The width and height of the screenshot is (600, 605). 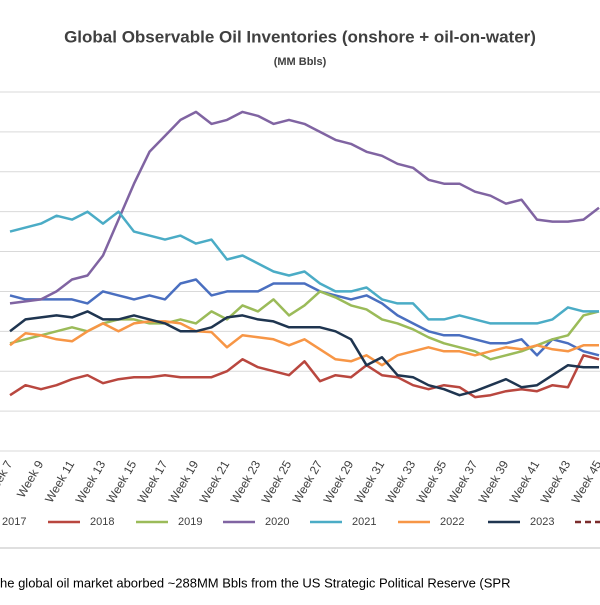 I want to click on legend-label: 2021, so click(x=364, y=522).